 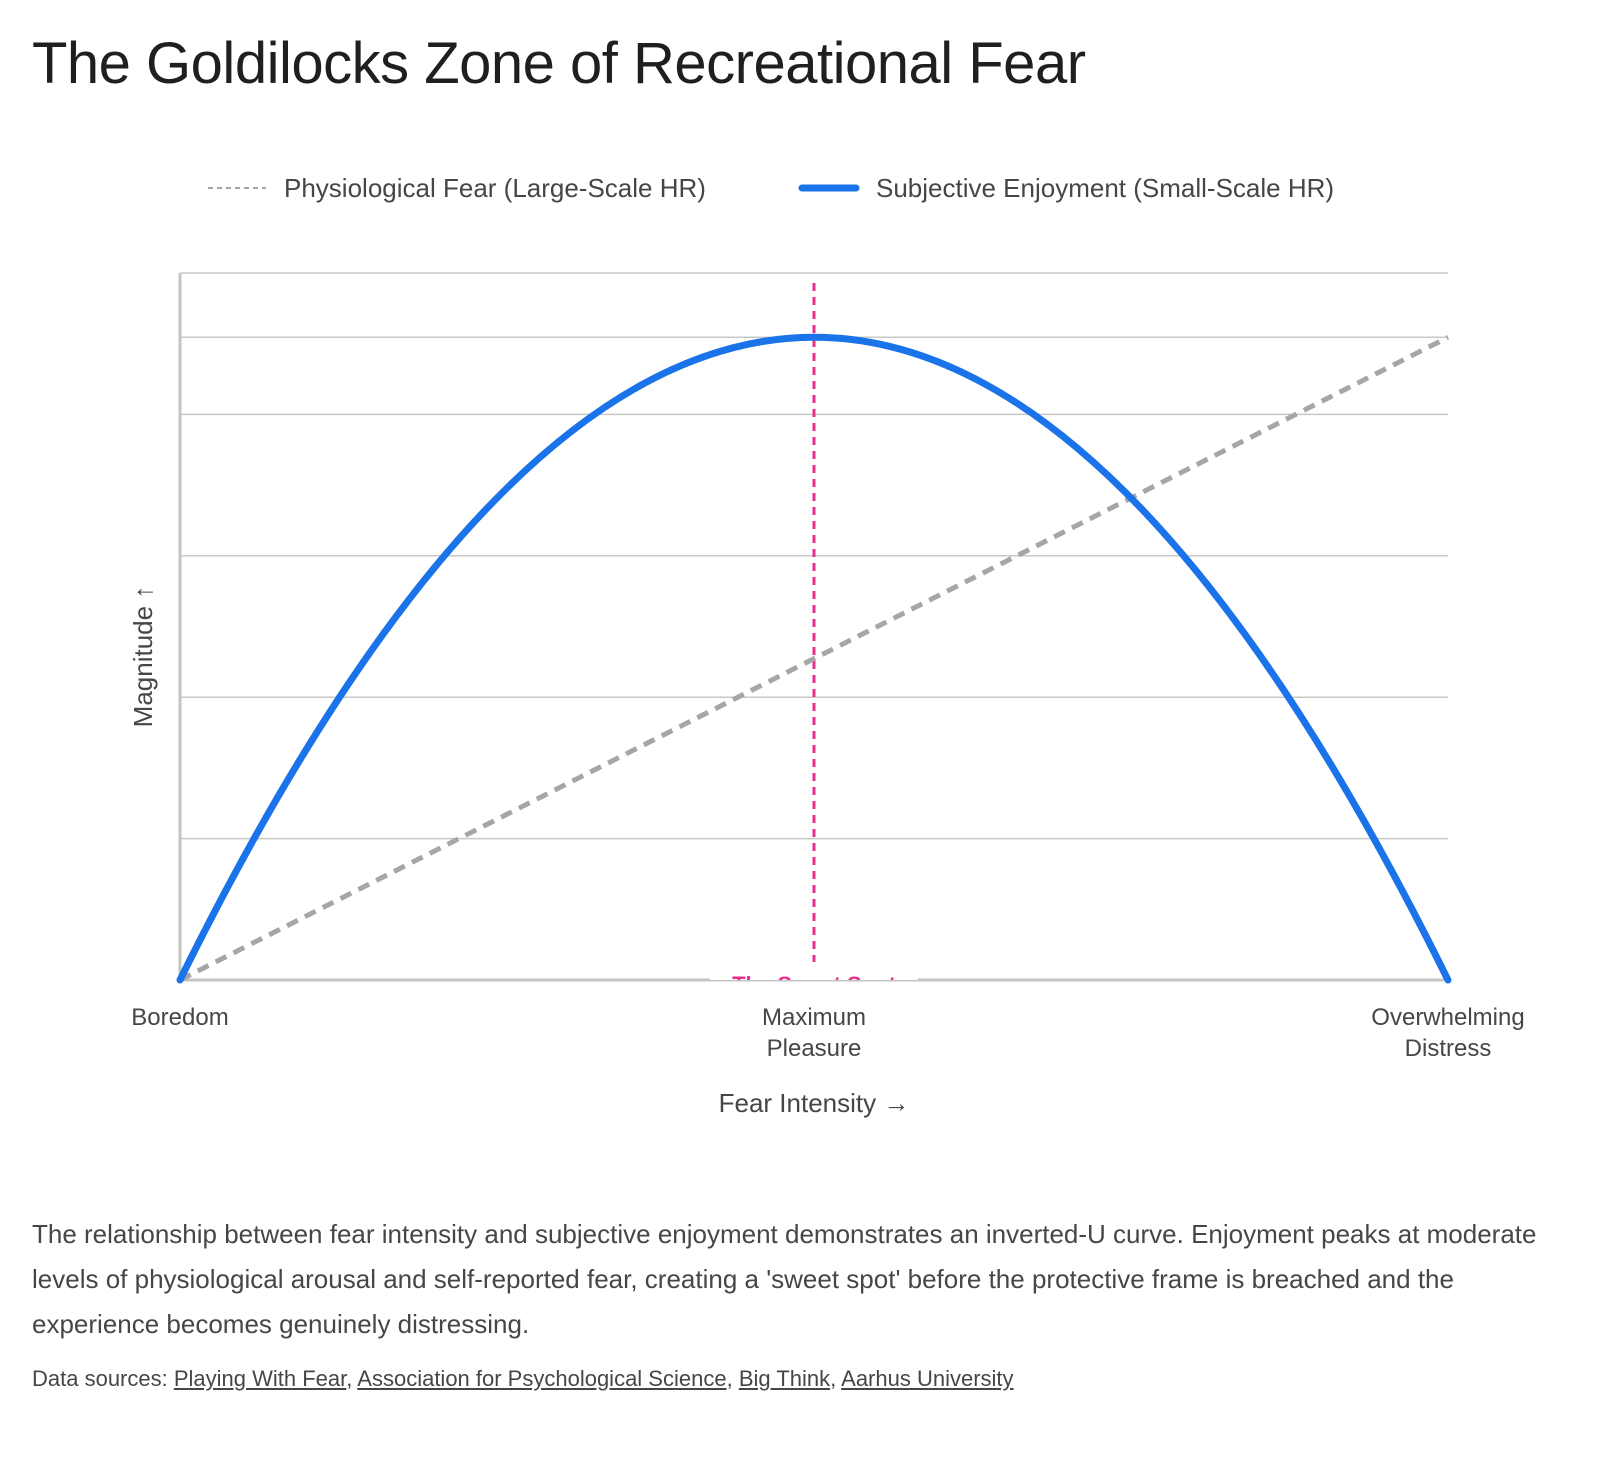 I want to click on sweet-spot-label: The Sweet Spot, so click(x=814, y=984).